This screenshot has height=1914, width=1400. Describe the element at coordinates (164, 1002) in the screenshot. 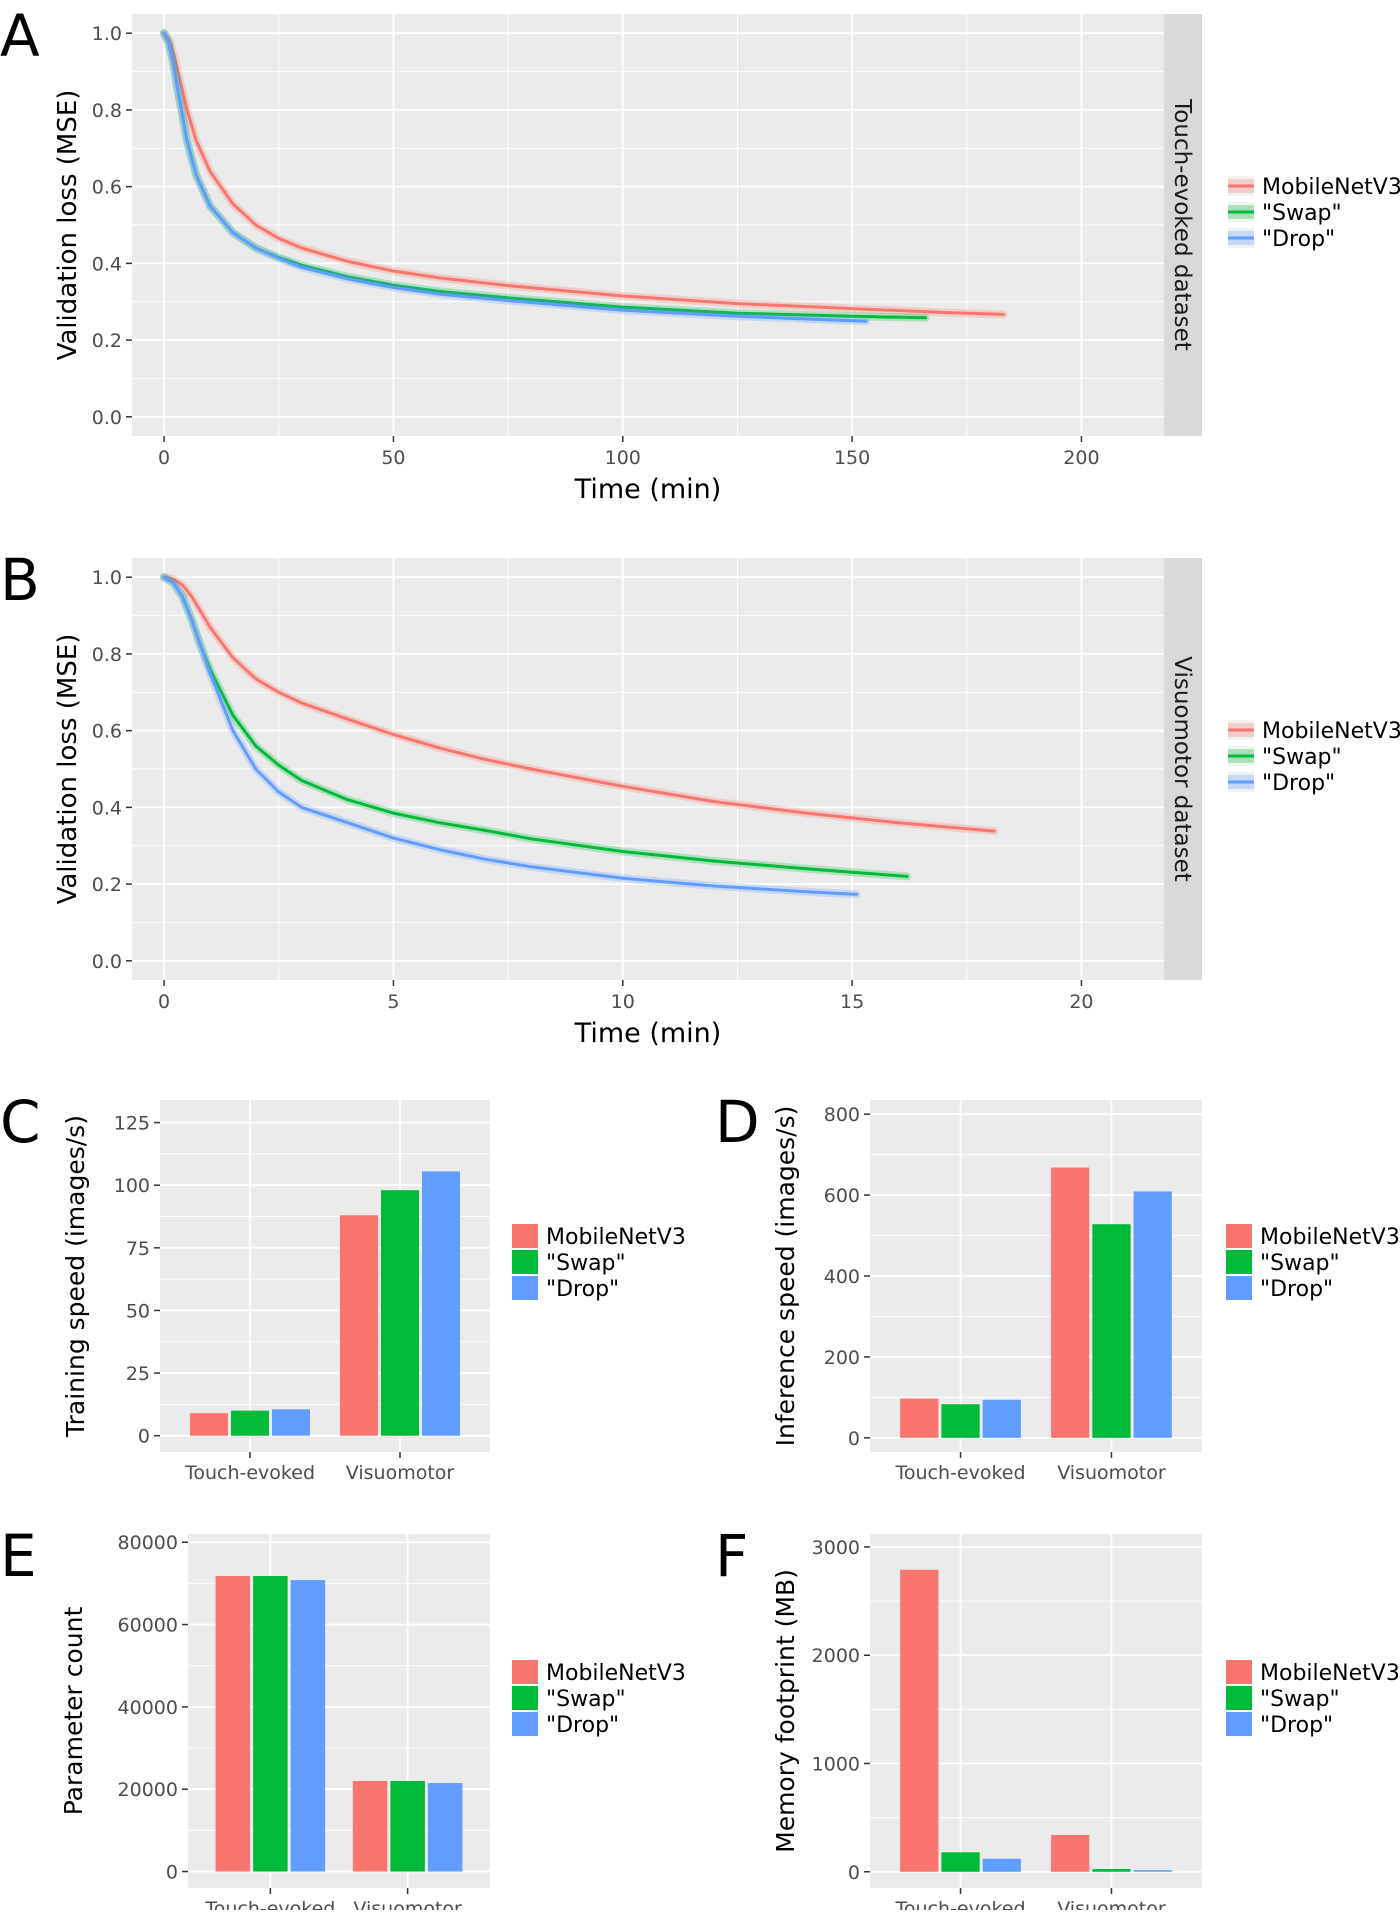

I see `x-tick-label: 0` at that location.